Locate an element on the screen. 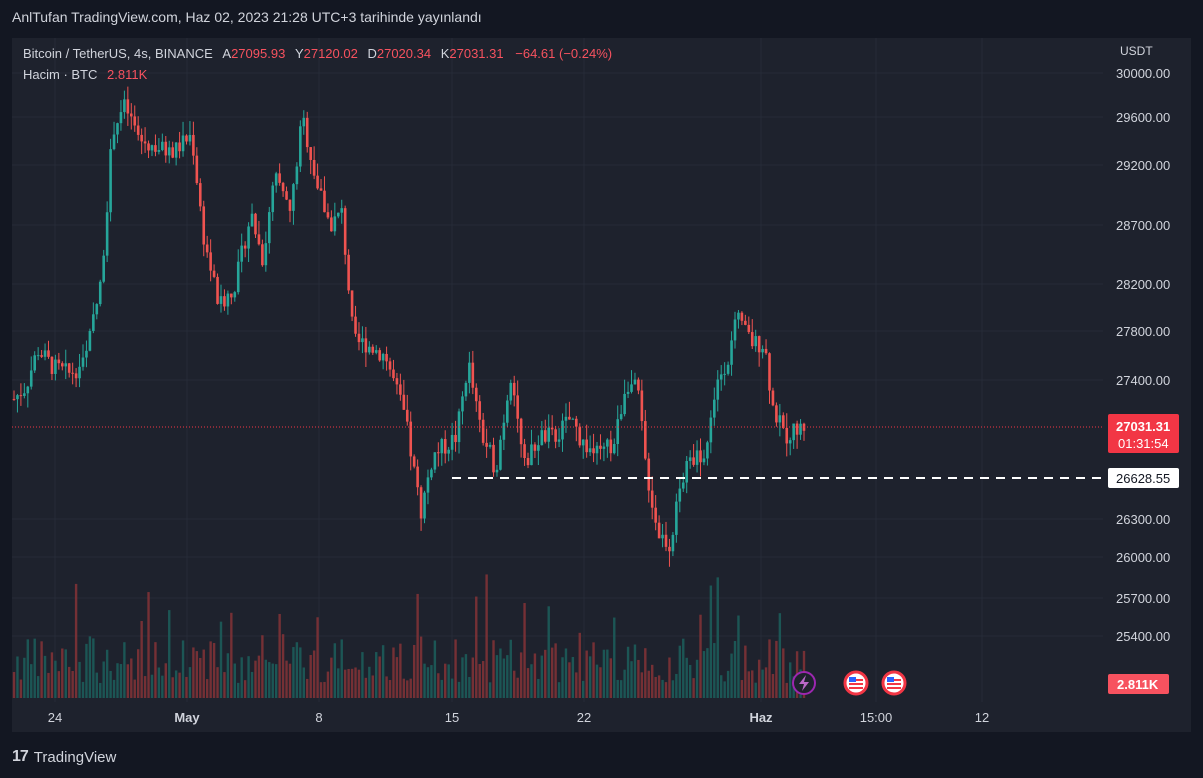 The image size is (1203, 778). legend-symbol: Bitcoin / TetherUS, 4s, BINANCE is located at coordinates (118, 53).